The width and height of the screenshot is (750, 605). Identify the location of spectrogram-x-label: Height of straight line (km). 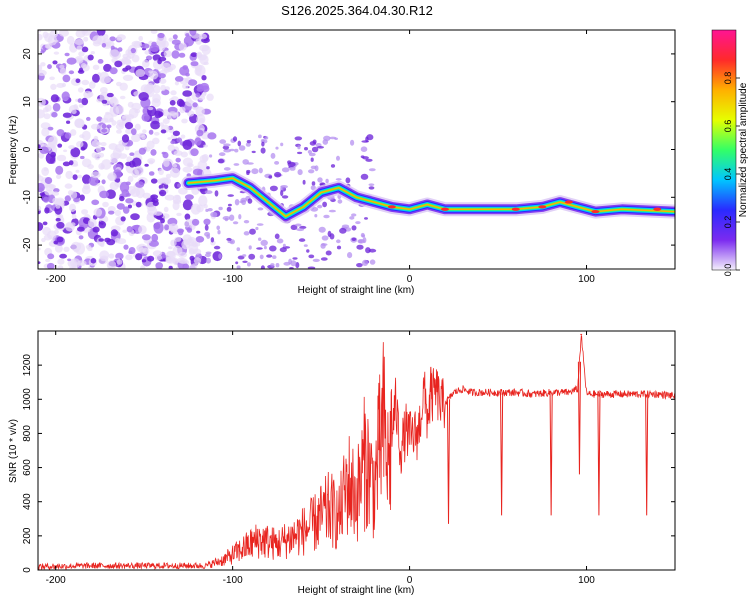
(356, 290).